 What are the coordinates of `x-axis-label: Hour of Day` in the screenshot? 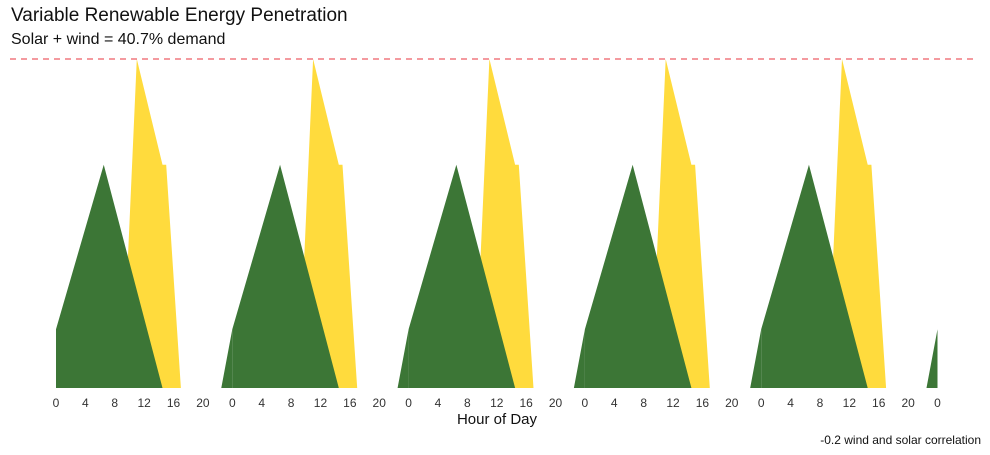 It's located at (497, 419).